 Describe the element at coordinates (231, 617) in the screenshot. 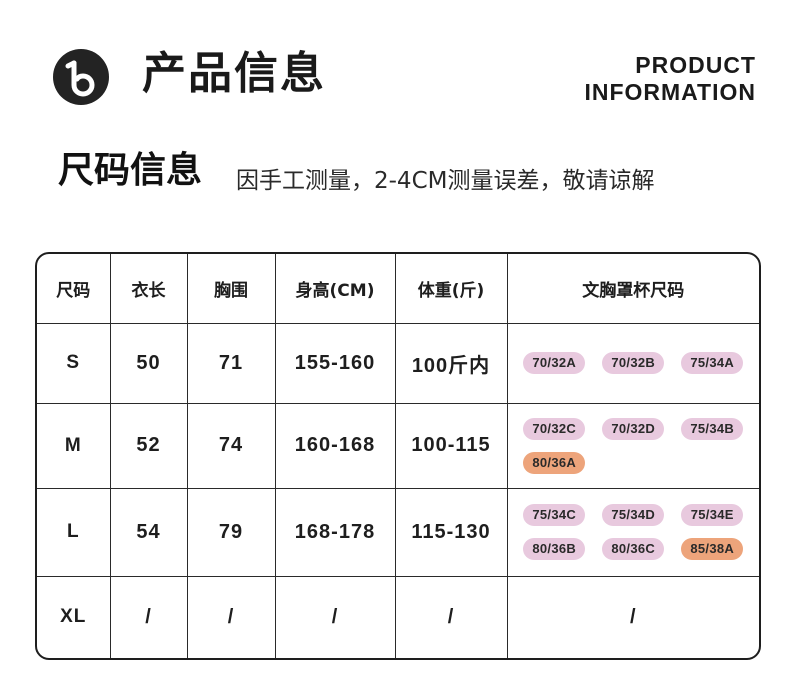

I see `cell-bust: /` at that location.